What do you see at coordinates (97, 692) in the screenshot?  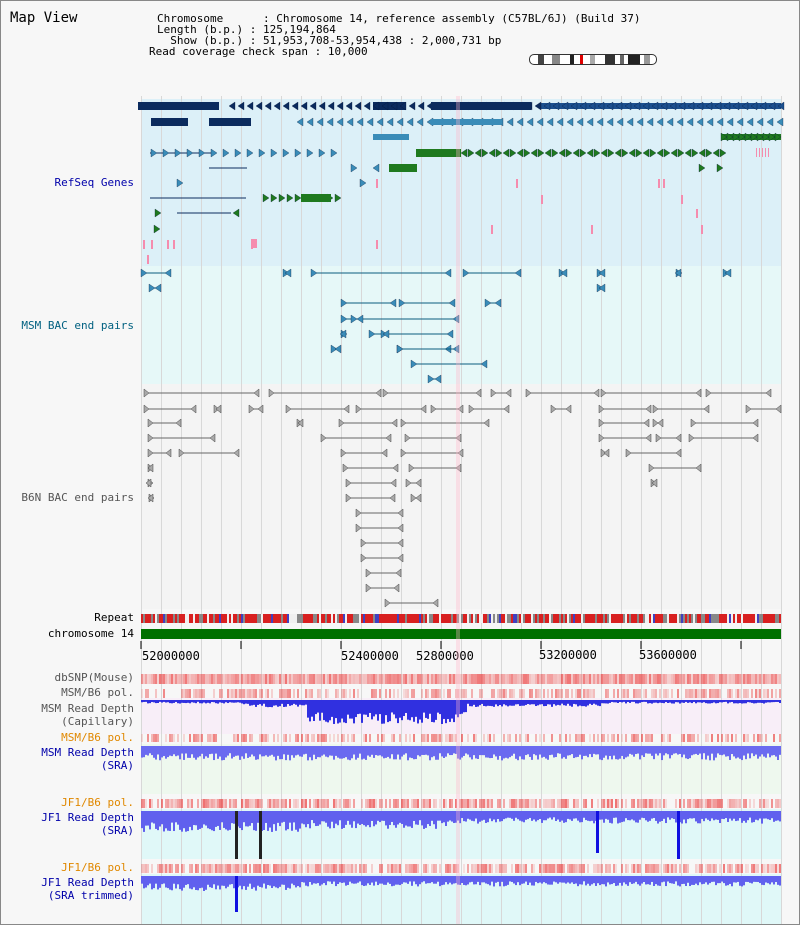 I see `track-label-msm-pol-1: MSM/B6 pol.` at bounding box center [97, 692].